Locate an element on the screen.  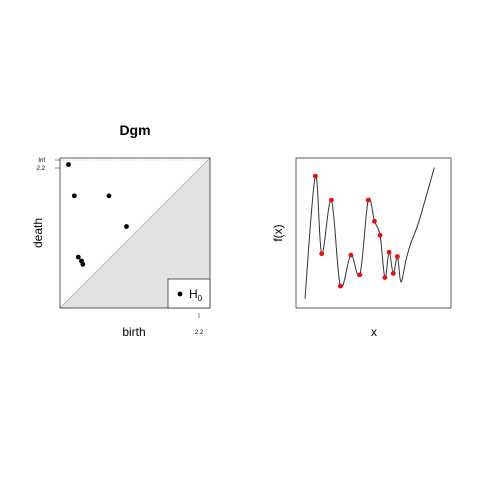
legend-label: H0 is located at coordinates (196, 295).